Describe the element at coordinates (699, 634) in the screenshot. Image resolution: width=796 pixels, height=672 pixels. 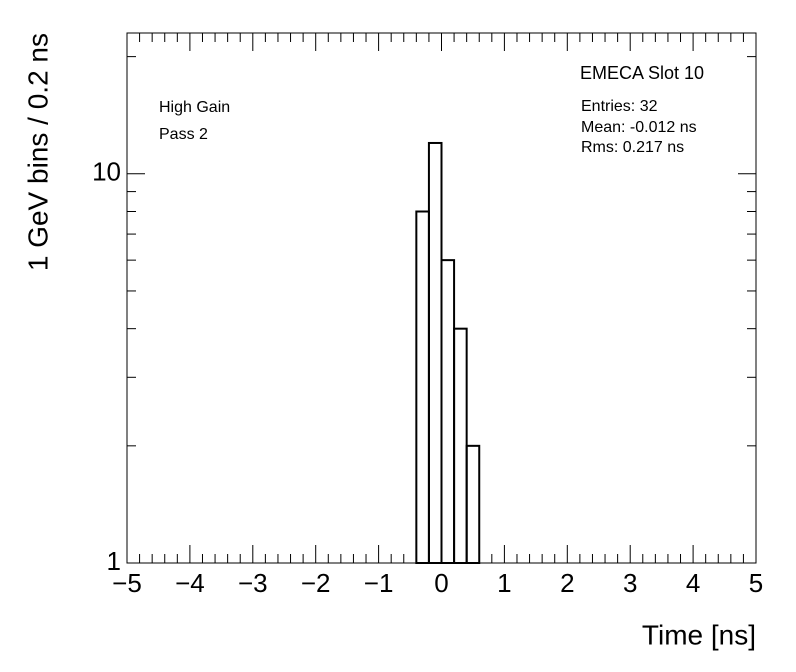
I see `x-axis-title: Time [ns]` at that location.